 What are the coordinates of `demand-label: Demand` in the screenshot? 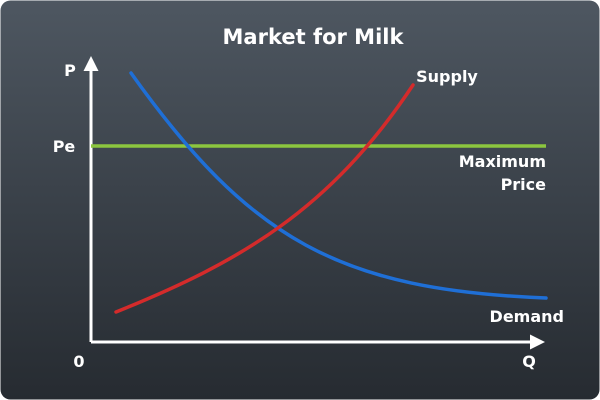 It's located at (527, 316).